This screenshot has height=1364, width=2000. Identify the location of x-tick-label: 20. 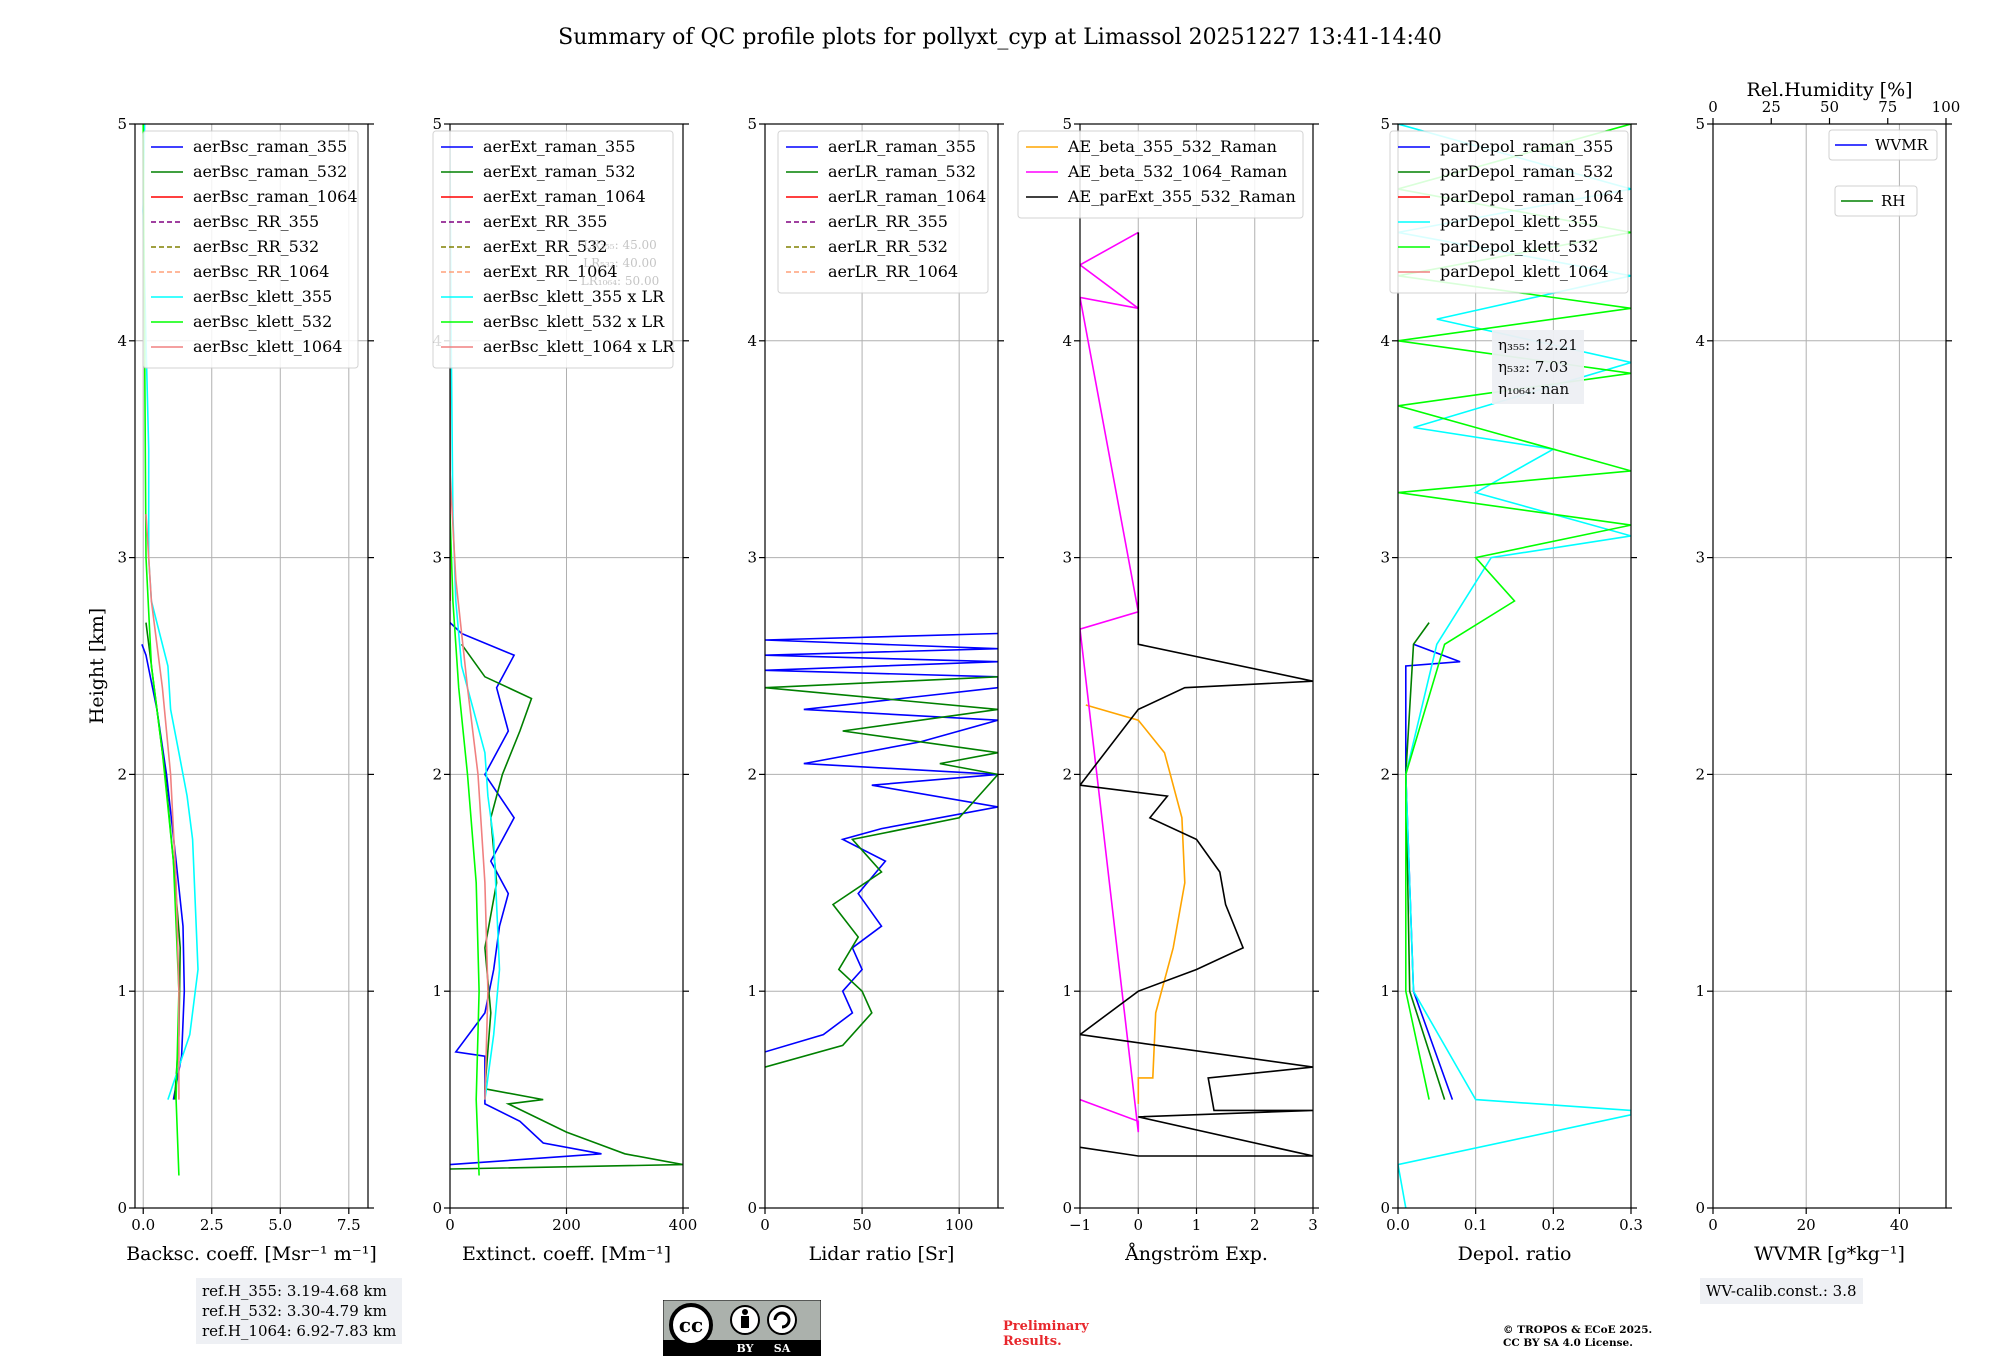
(1806, 1225).